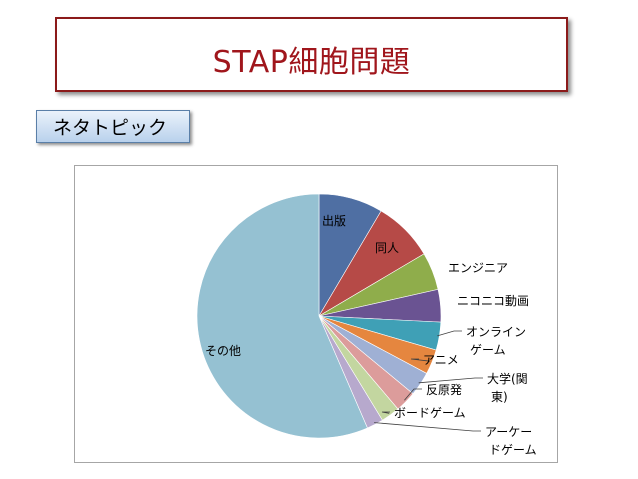 The height and width of the screenshot is (479, 638). Describe the element at coordinates (493, 301) in the screenshot. I see `slice-label-4: ニコニコ動画` at that location.